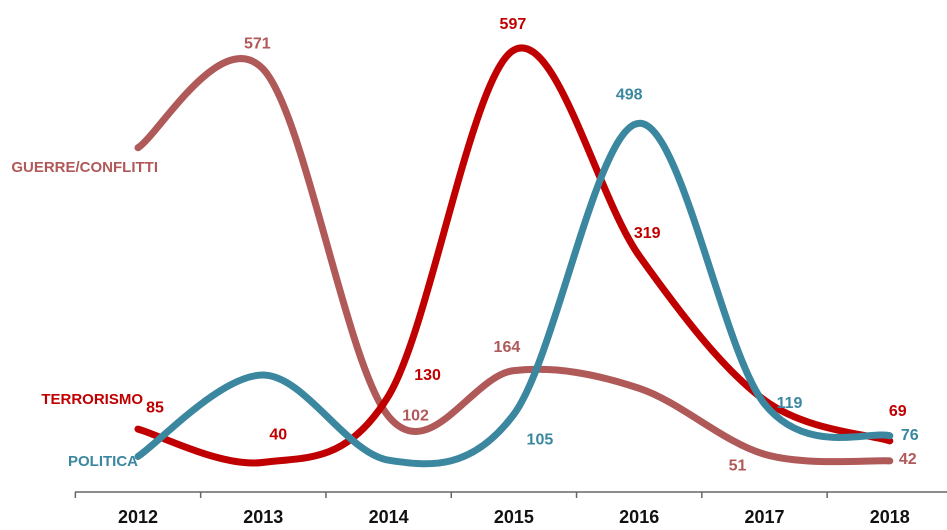 Image resolution: width=947 pixels, height=530 pixels. What do you see at coordinates (155, 407) in the screenshot?
I see `data-label: 85` at bounding box center [155, 407].